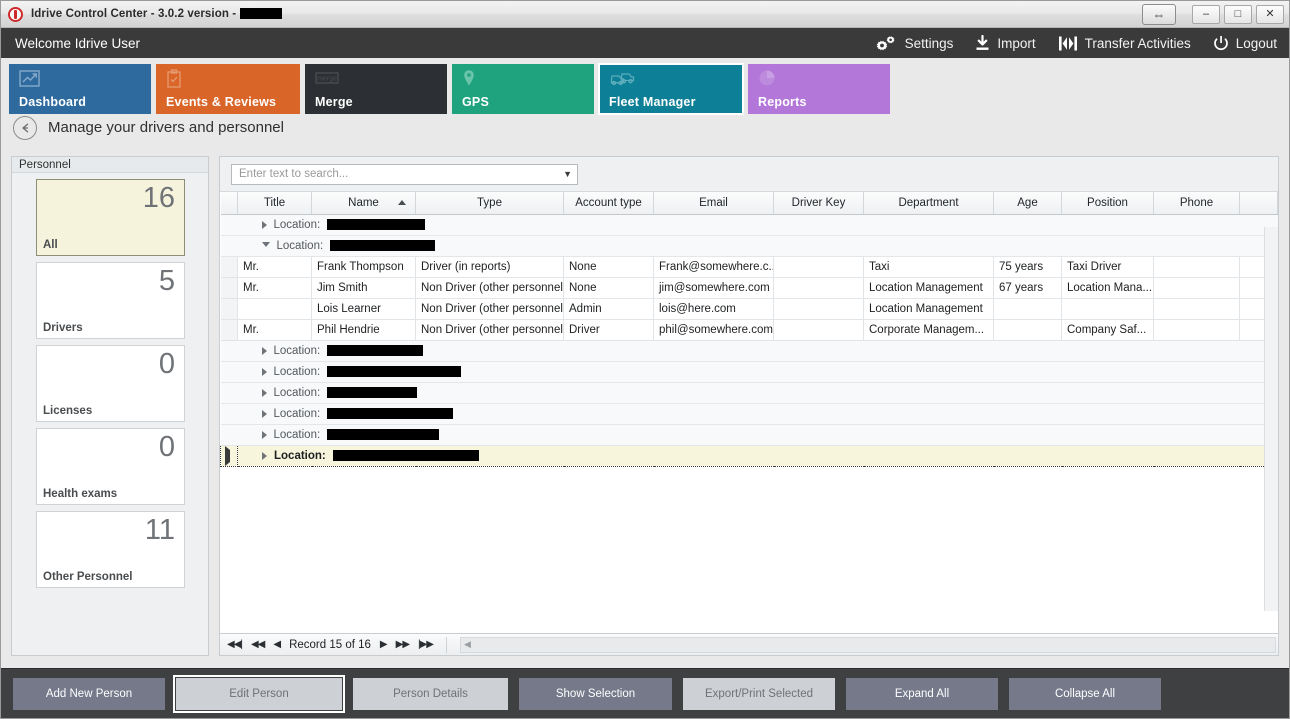 This screenshot has width=1290, height=719. Describe the element at coordinates (1270, 14) in the screenshot. I see `close-button: ✕` at that location.